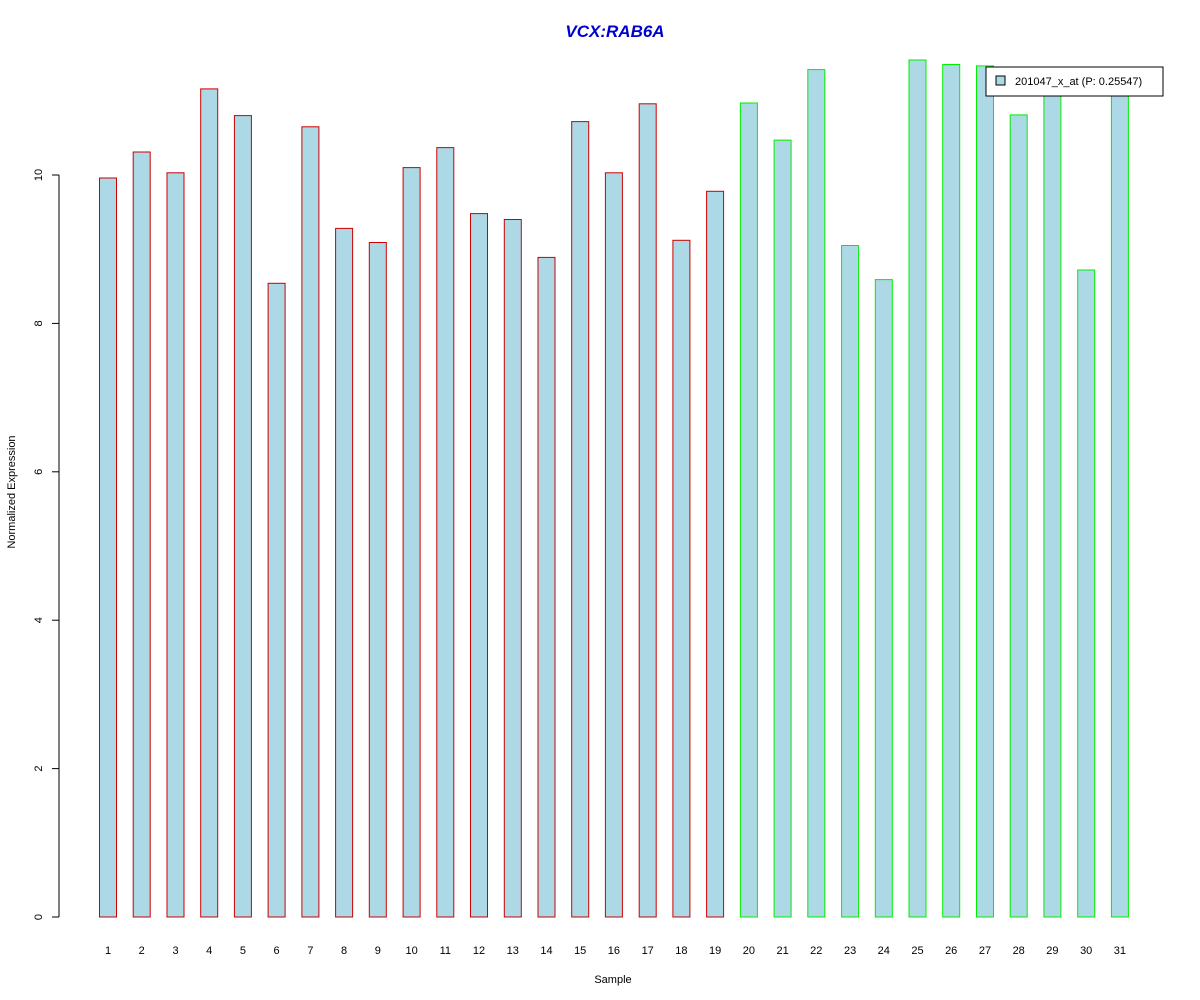 This screenshot has width=1200, height=1000. Describe the element at coordinates (39, 472) in the screenshot. I see `y-tick-label: 6` at that location.